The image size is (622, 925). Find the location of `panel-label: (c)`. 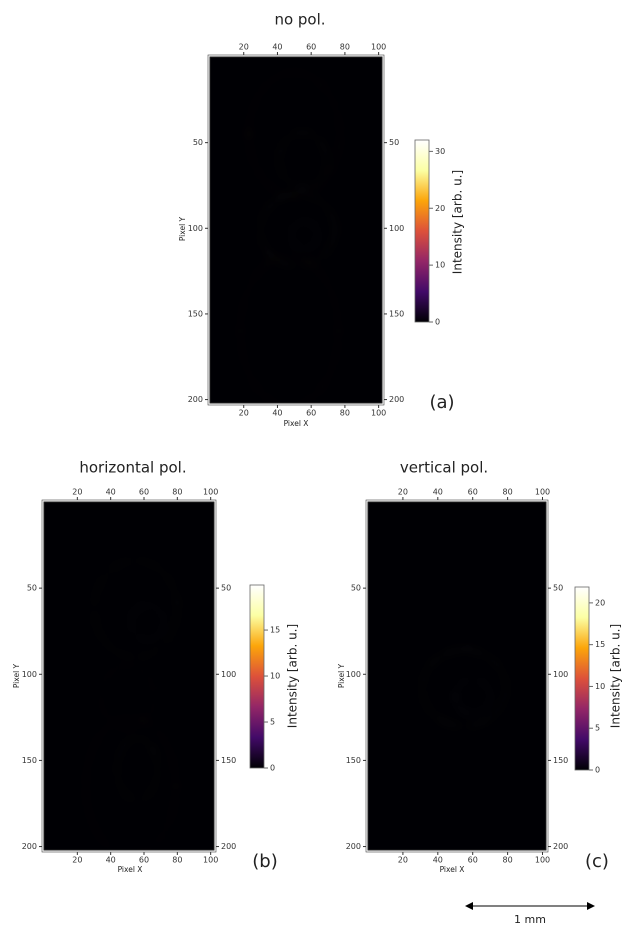

panel-label: (c) is located at coordinates (597, 861).